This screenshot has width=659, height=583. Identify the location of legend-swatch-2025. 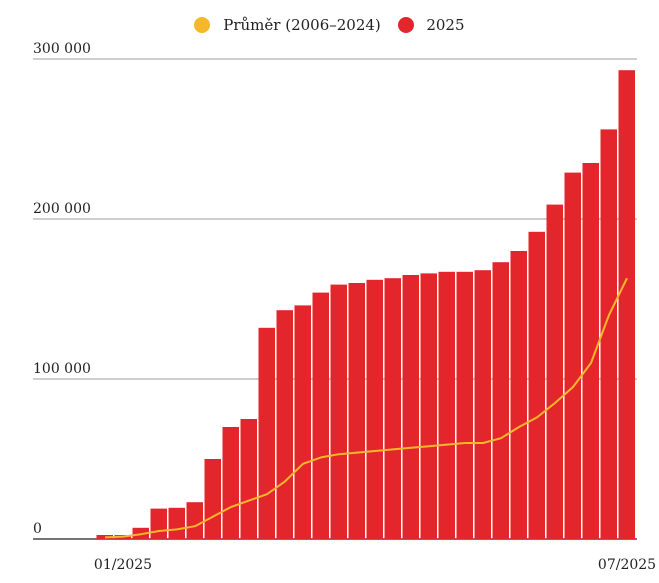
(405, 24).